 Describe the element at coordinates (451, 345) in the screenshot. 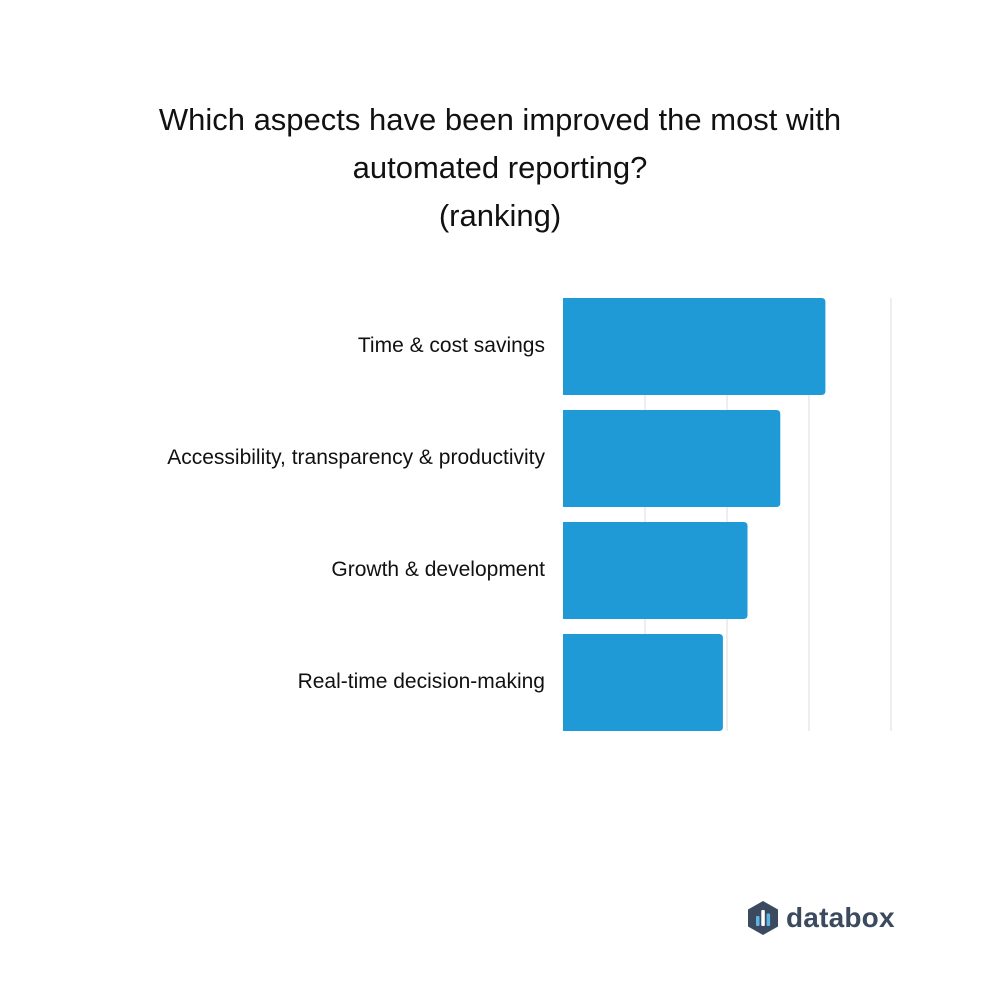

I see `category-label: Time & cost savings` at that location.